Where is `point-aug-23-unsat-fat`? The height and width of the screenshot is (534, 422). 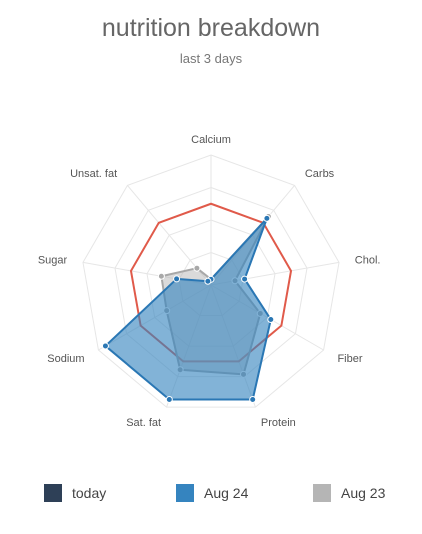
point-aug-23-unsat-fat is located at coordinates (197, 268).